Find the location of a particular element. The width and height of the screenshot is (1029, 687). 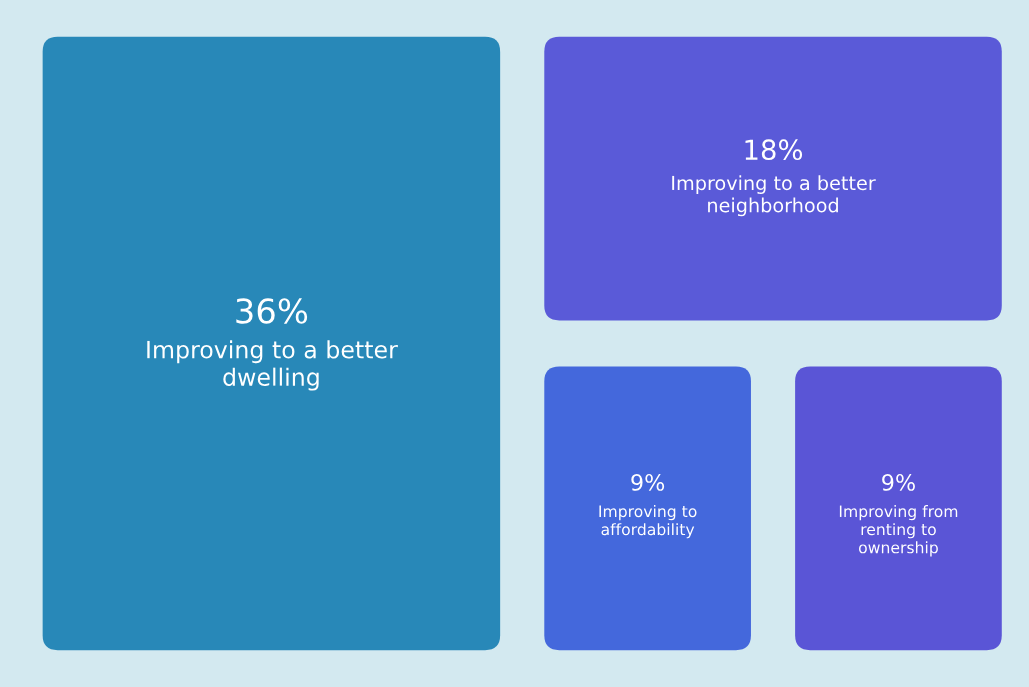

data-label: 18% is located at coordinates (774, 150).